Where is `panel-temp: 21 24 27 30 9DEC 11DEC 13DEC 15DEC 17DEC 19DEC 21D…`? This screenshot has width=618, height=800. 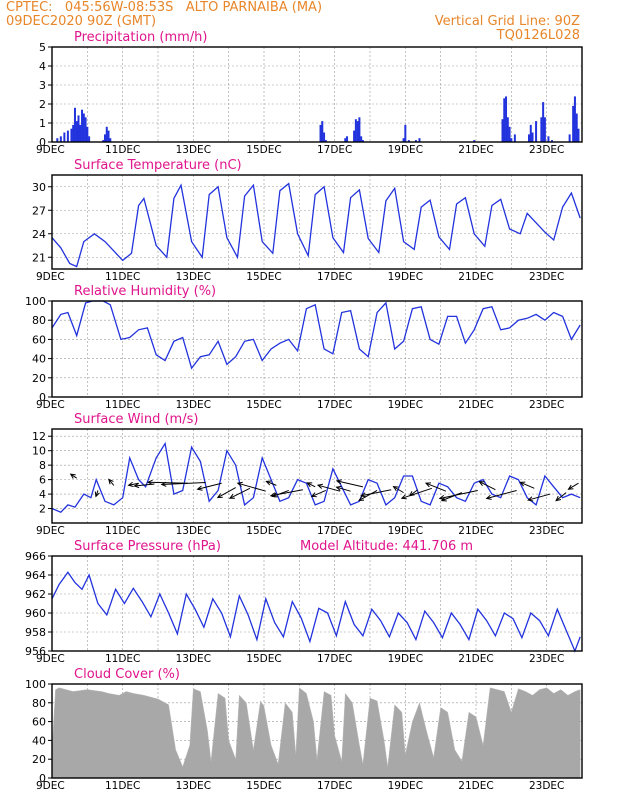
panel-temp: 21 24 27 30 9DEC 11DEC 13DEC 15DEC 17DEC 19DEC 21D… is located at coordinates (307, 220).